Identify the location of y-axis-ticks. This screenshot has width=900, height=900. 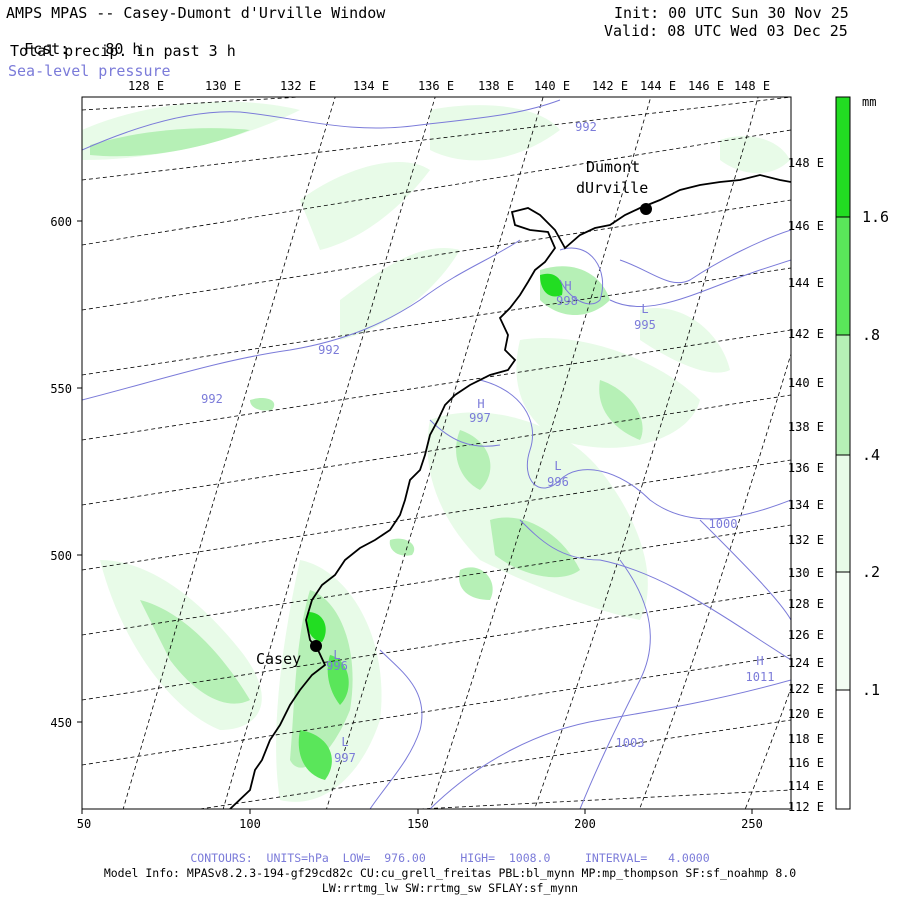
(79, 471).